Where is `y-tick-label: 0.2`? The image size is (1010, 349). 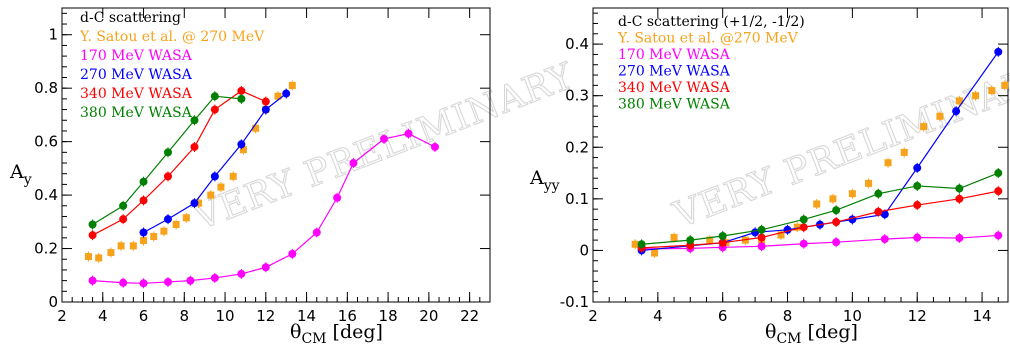 y-tick-label: 0.2 is located at coordinates (46, 249).